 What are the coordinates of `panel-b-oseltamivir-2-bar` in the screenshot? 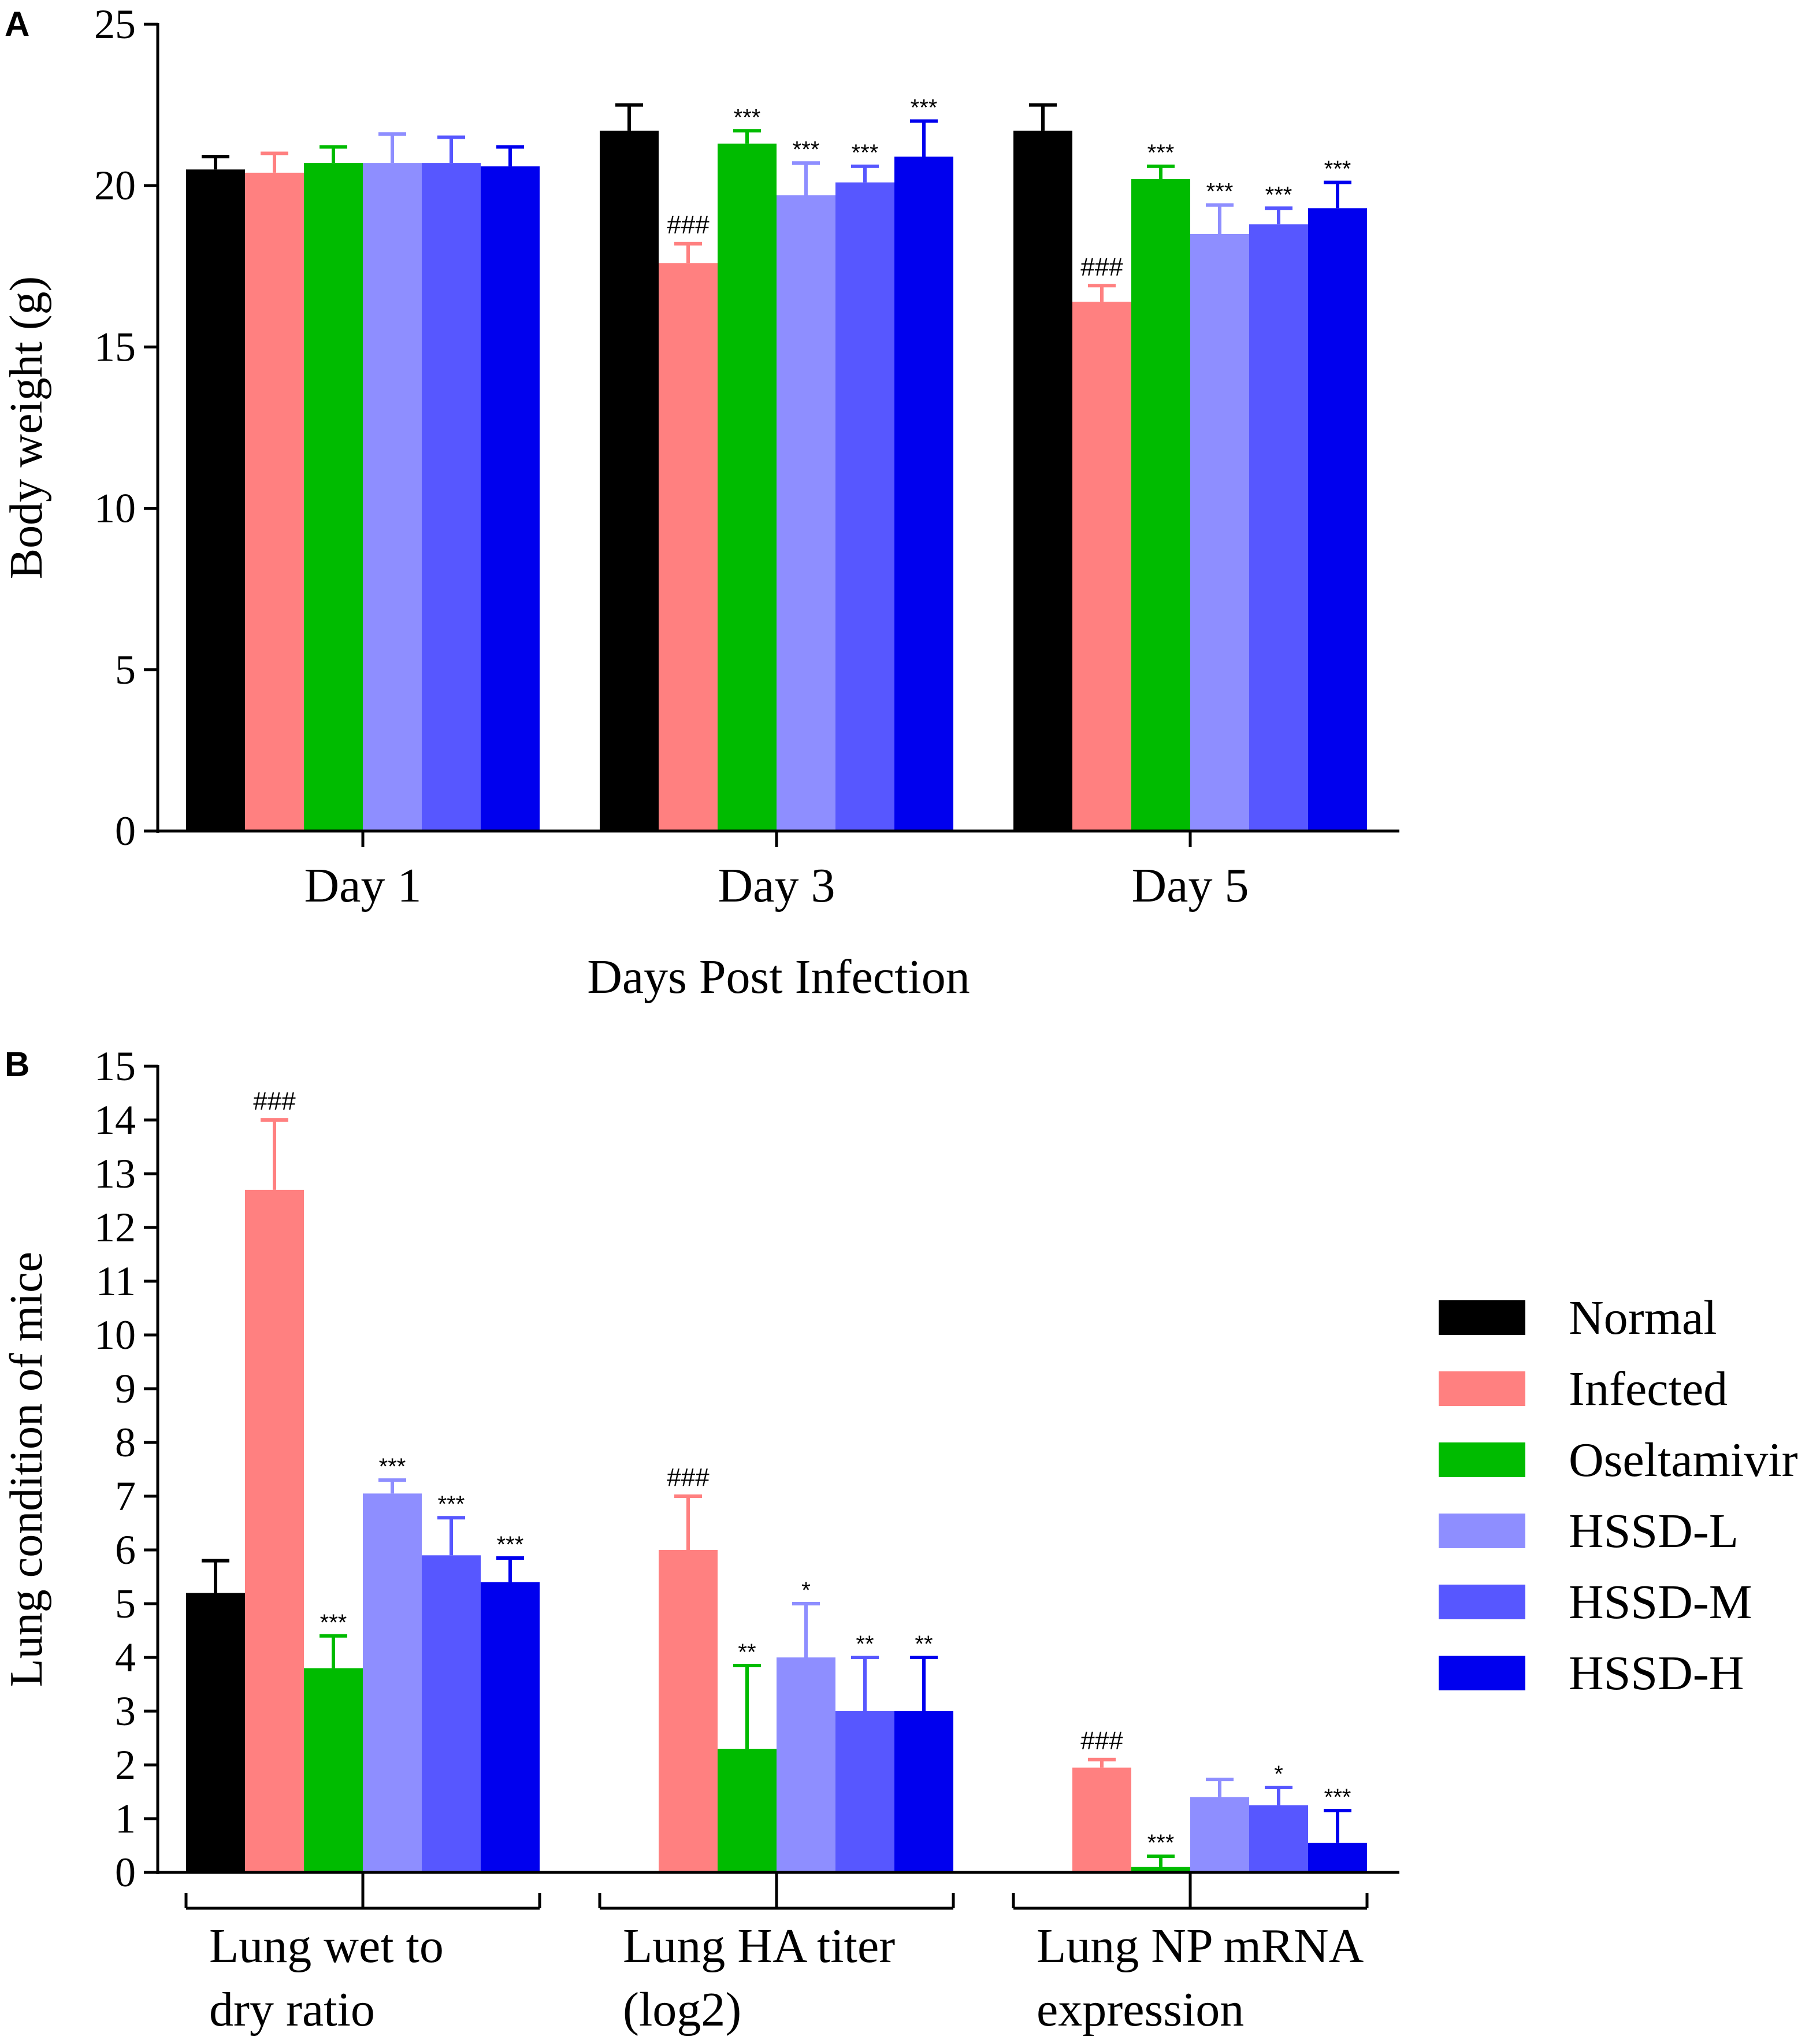 It's located at (747, 1810).